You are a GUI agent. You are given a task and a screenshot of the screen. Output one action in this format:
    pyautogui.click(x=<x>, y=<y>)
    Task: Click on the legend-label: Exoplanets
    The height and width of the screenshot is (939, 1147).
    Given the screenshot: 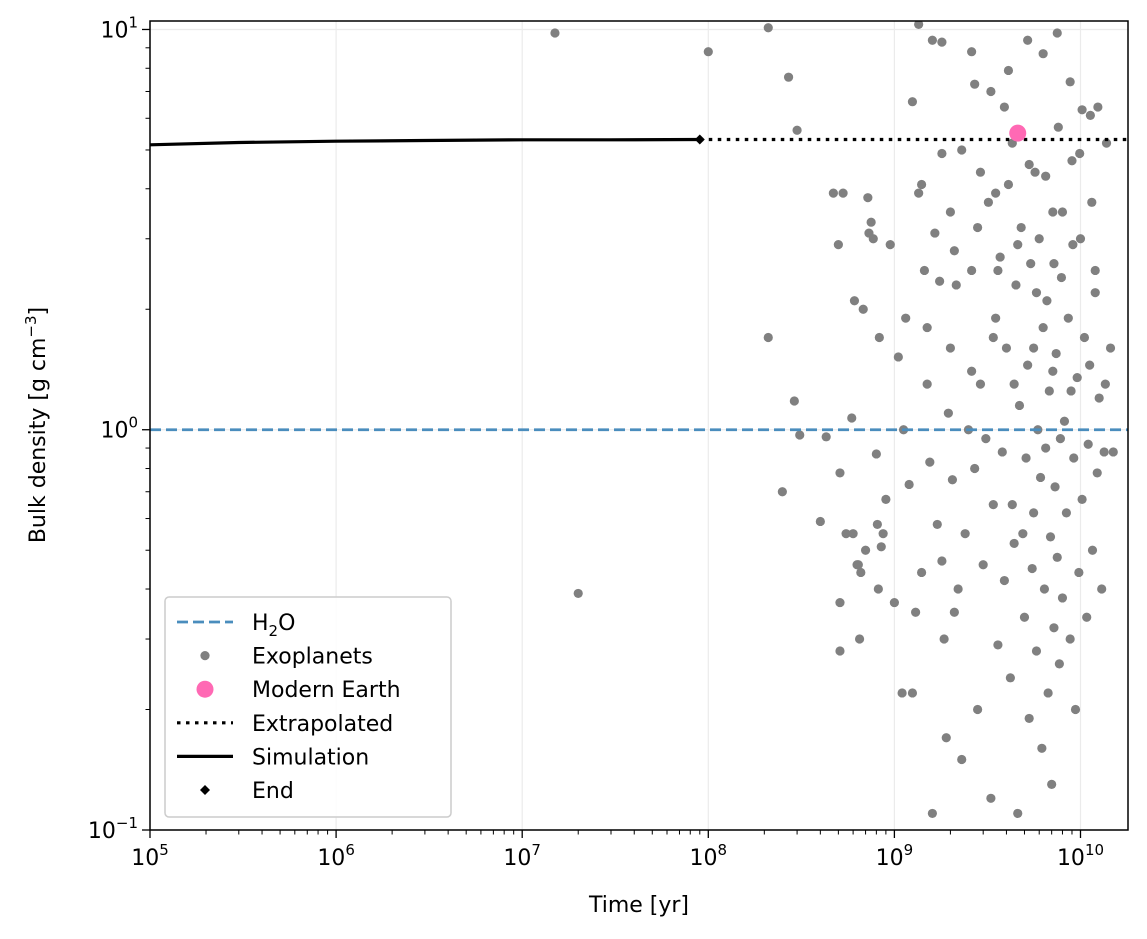 What is the action you would take?
    pyautogui.click(x=312, y=657)
    